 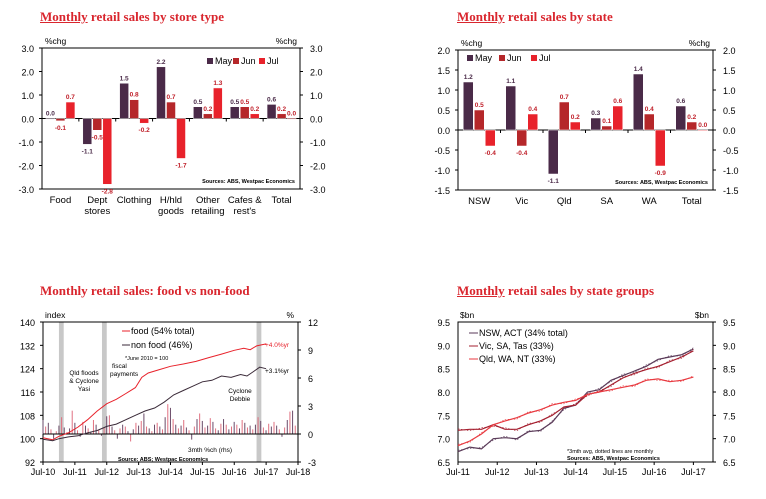 I want to click on chart1-data-label: -2.8, so click(x=108, y=191).